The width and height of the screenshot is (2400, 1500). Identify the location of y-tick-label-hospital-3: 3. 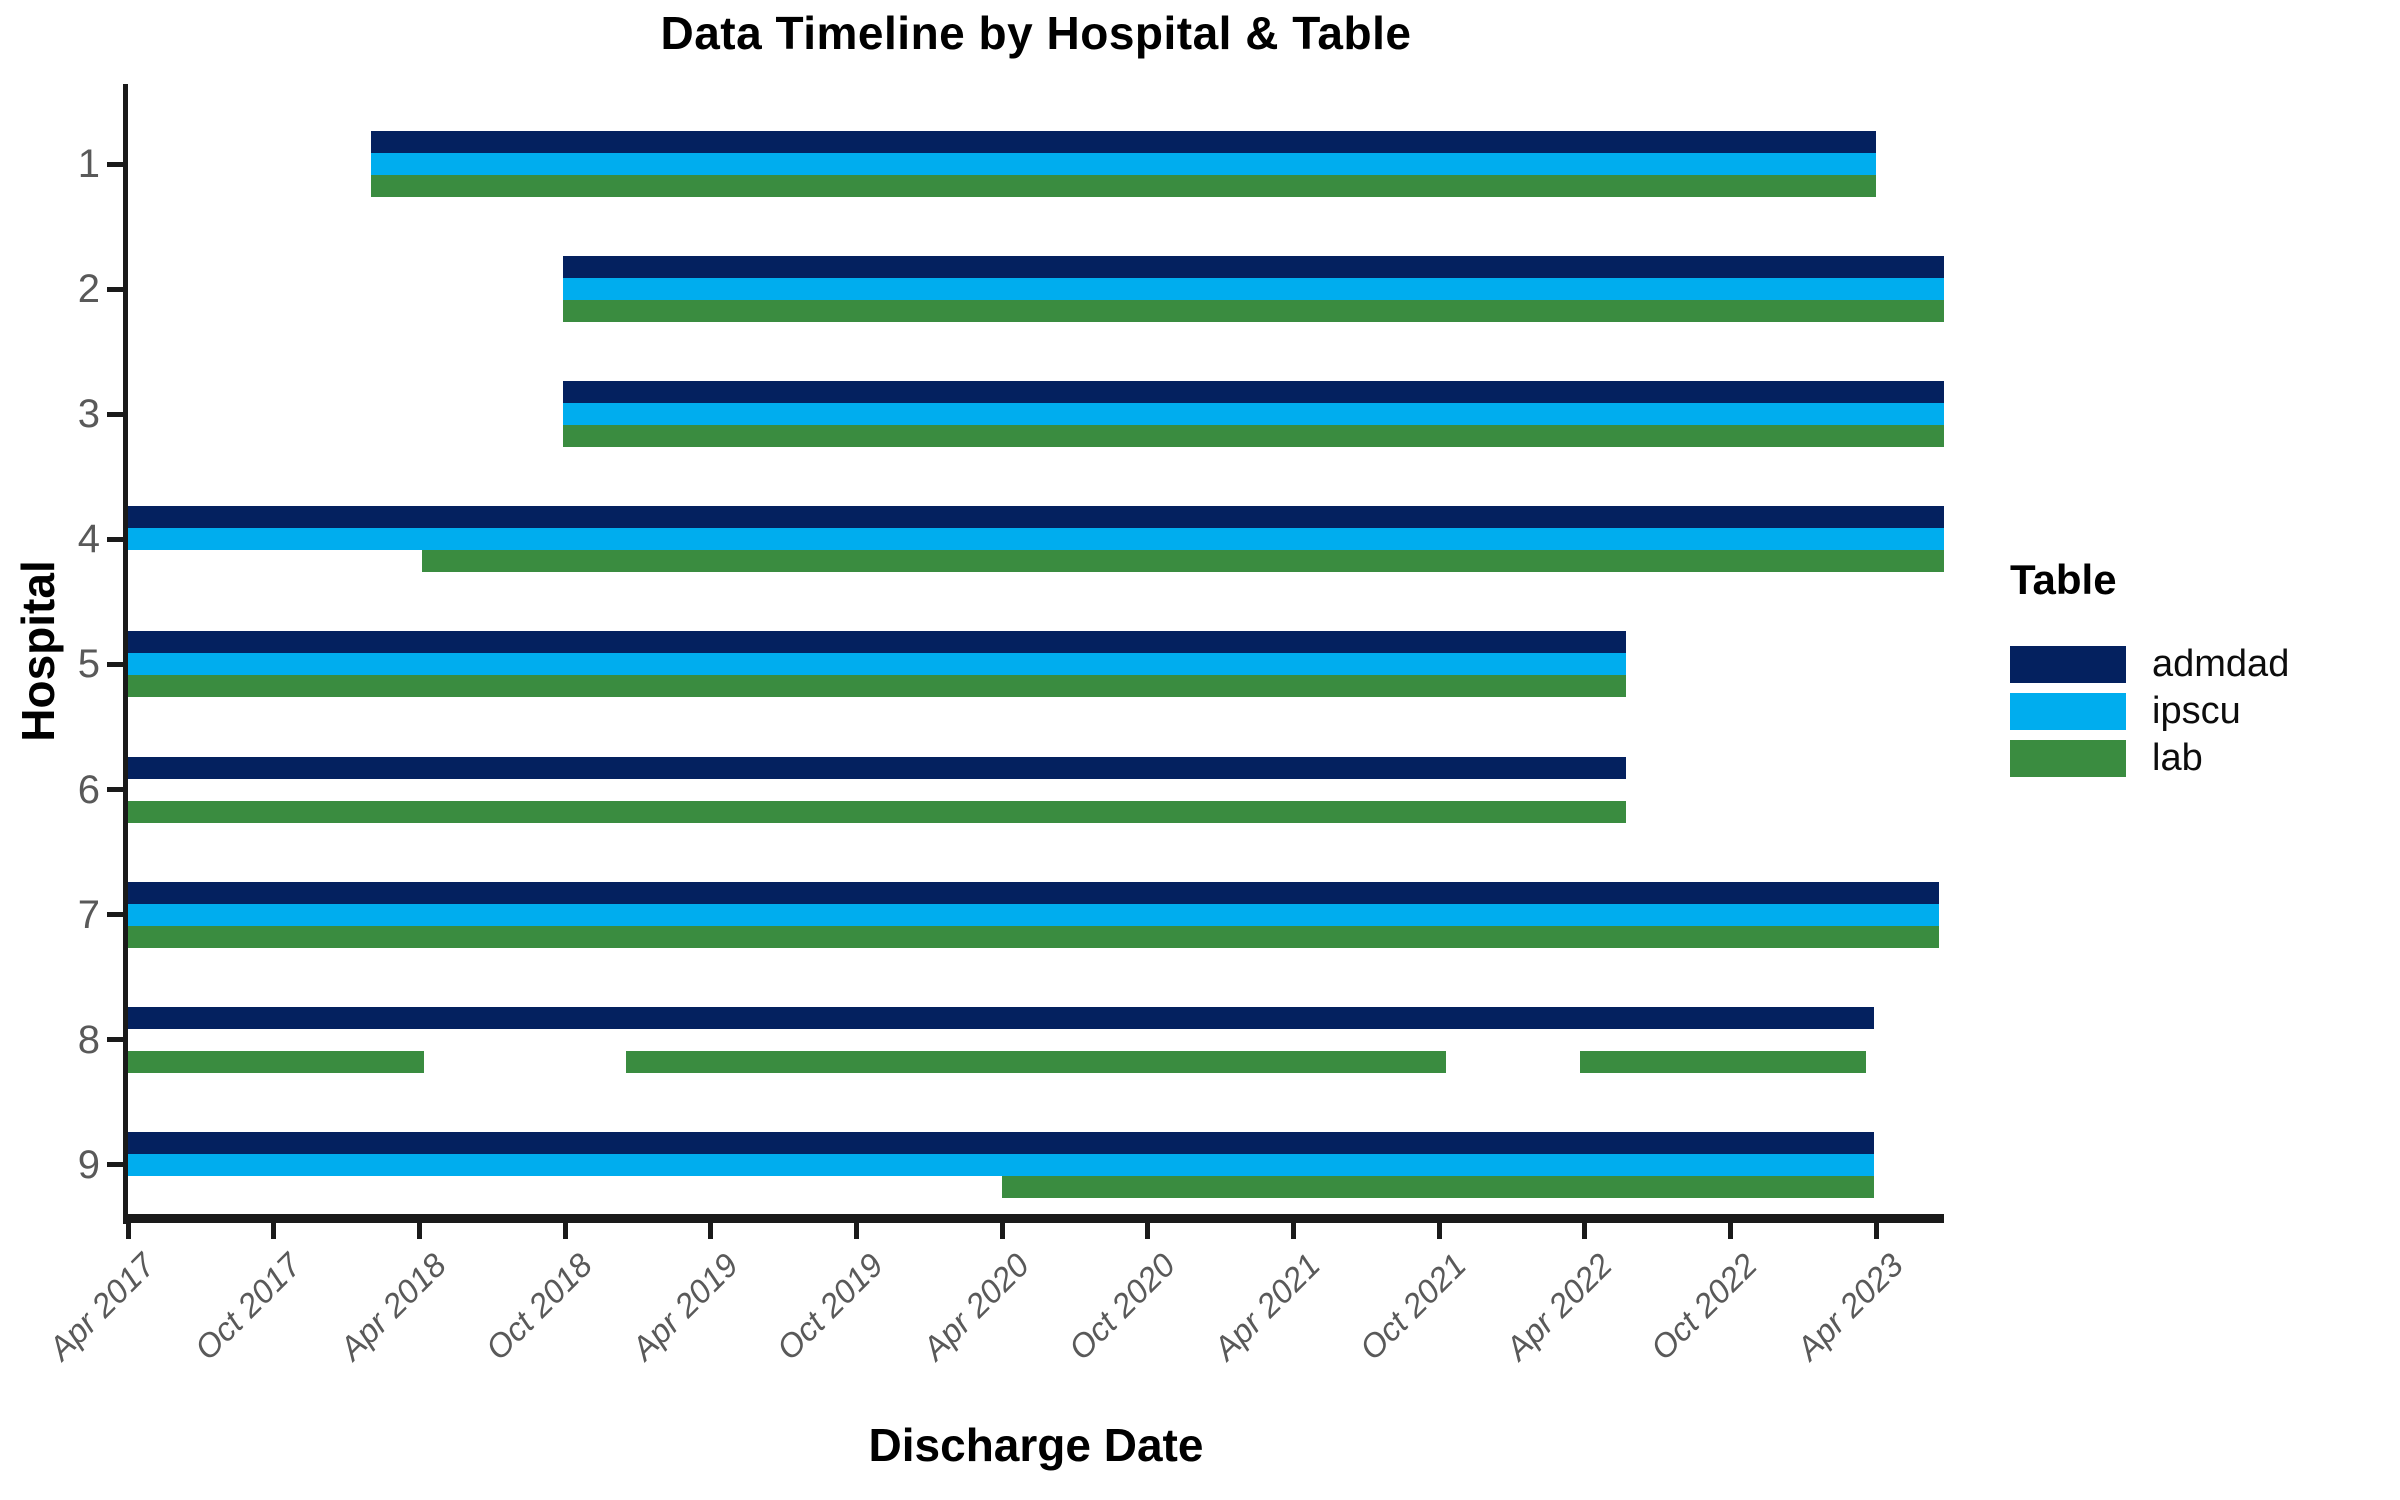
(88, 414).